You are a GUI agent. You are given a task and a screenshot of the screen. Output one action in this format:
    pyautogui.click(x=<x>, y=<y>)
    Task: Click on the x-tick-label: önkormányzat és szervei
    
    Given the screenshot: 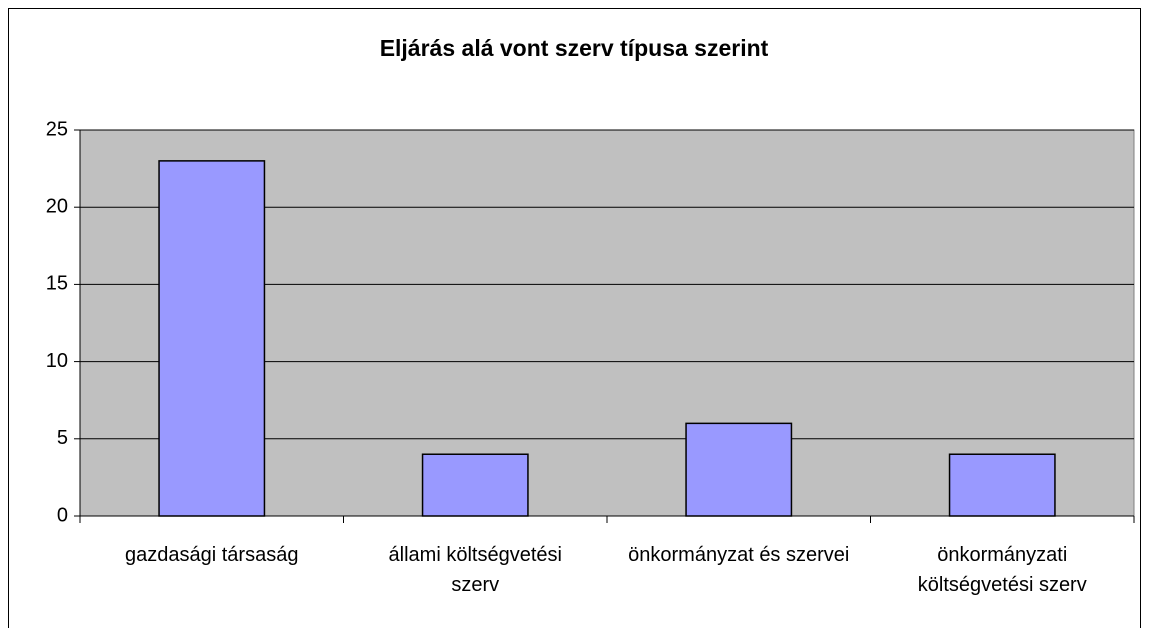 What is the action you would take?
    pyautogui.click(x=739, y=555)
    